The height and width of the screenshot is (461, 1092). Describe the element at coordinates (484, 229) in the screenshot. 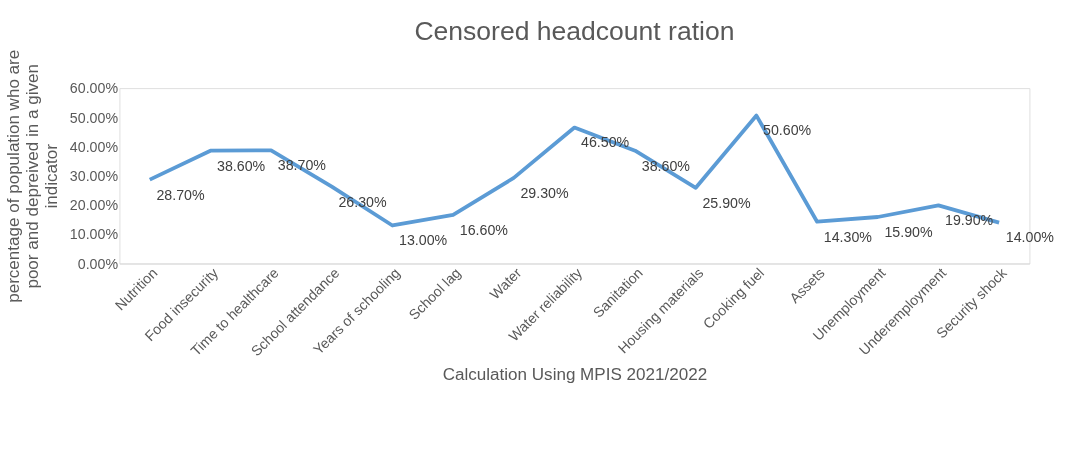

I see `data-label: 16.60%` at that location.